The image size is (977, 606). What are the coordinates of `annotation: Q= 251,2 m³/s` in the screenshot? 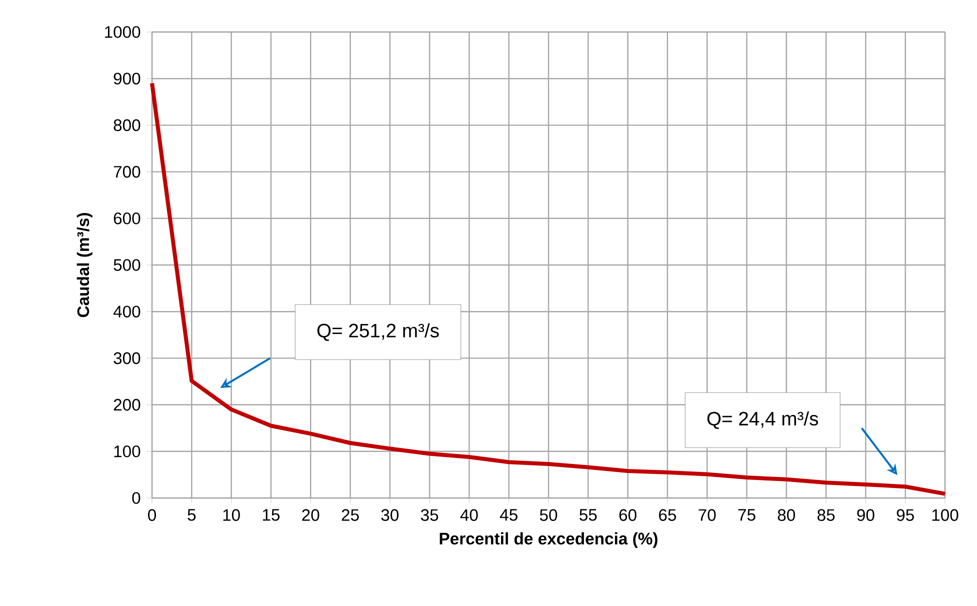 It's located at (378, 332).